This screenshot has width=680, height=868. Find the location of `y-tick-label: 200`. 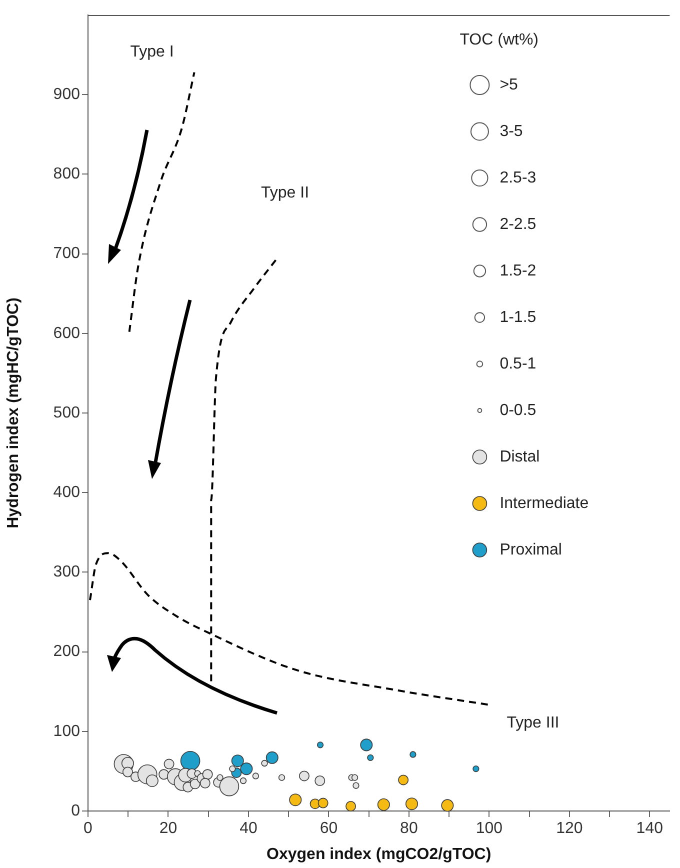

y-tick-label: 200 is located at coordinates (66, 651).